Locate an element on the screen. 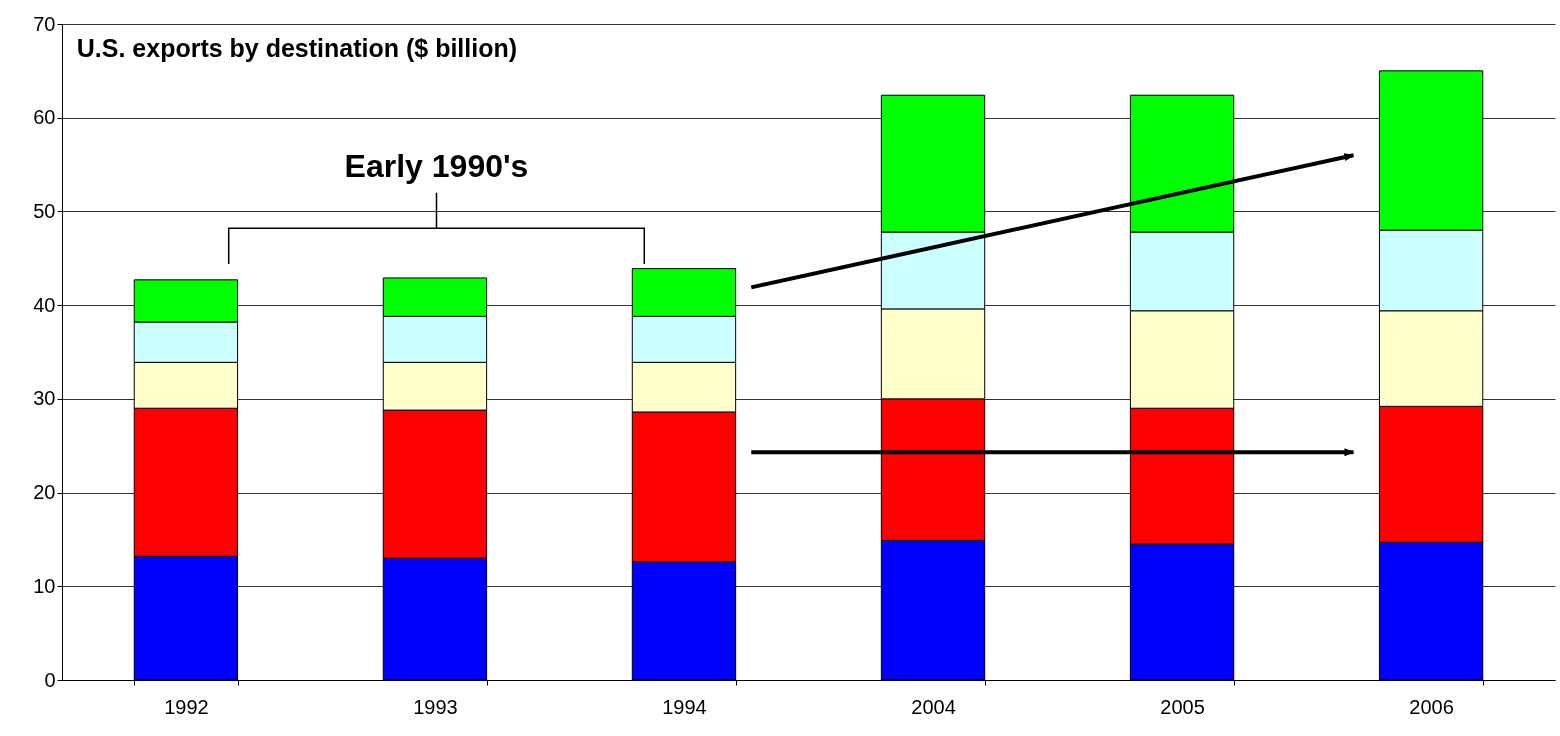  x-tick-label: 1993 is located at coordinates (435, 706).